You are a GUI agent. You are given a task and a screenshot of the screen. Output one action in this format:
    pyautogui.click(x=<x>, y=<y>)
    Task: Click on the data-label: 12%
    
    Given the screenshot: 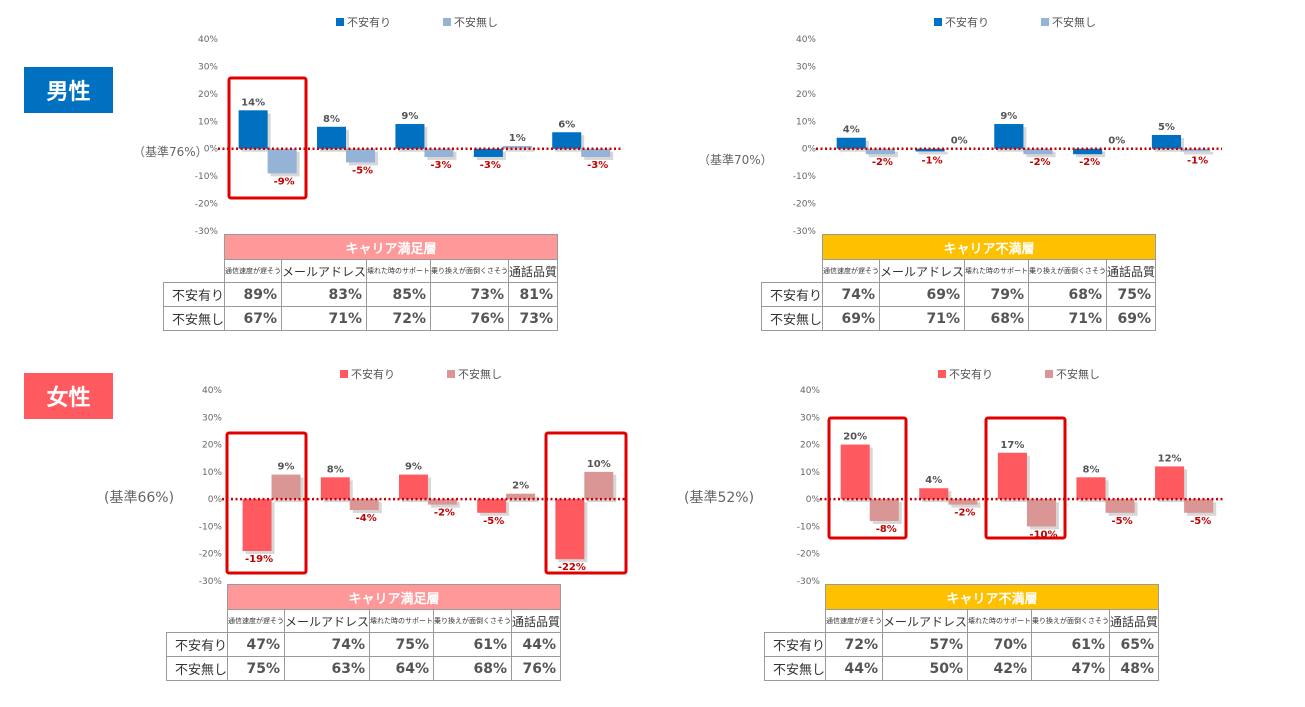 What is the action you would take?
    pyautogui.click(x=1170, y=458)
    